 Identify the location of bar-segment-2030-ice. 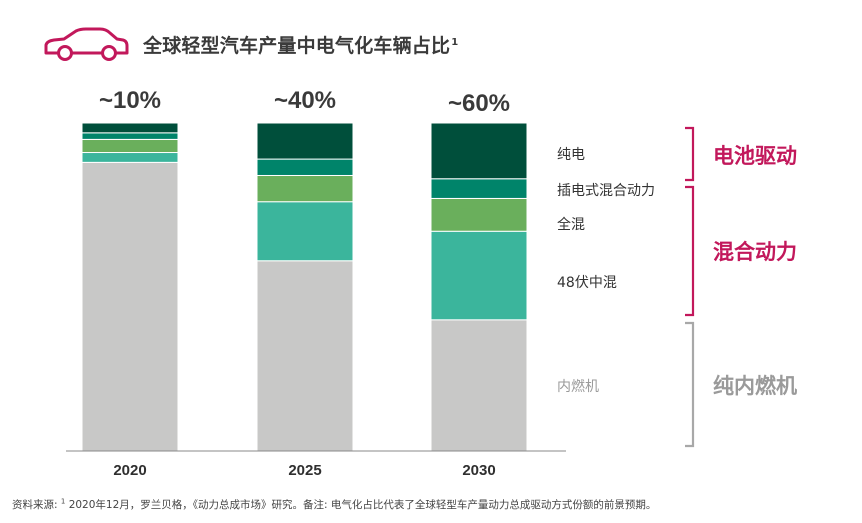
(479, 385).